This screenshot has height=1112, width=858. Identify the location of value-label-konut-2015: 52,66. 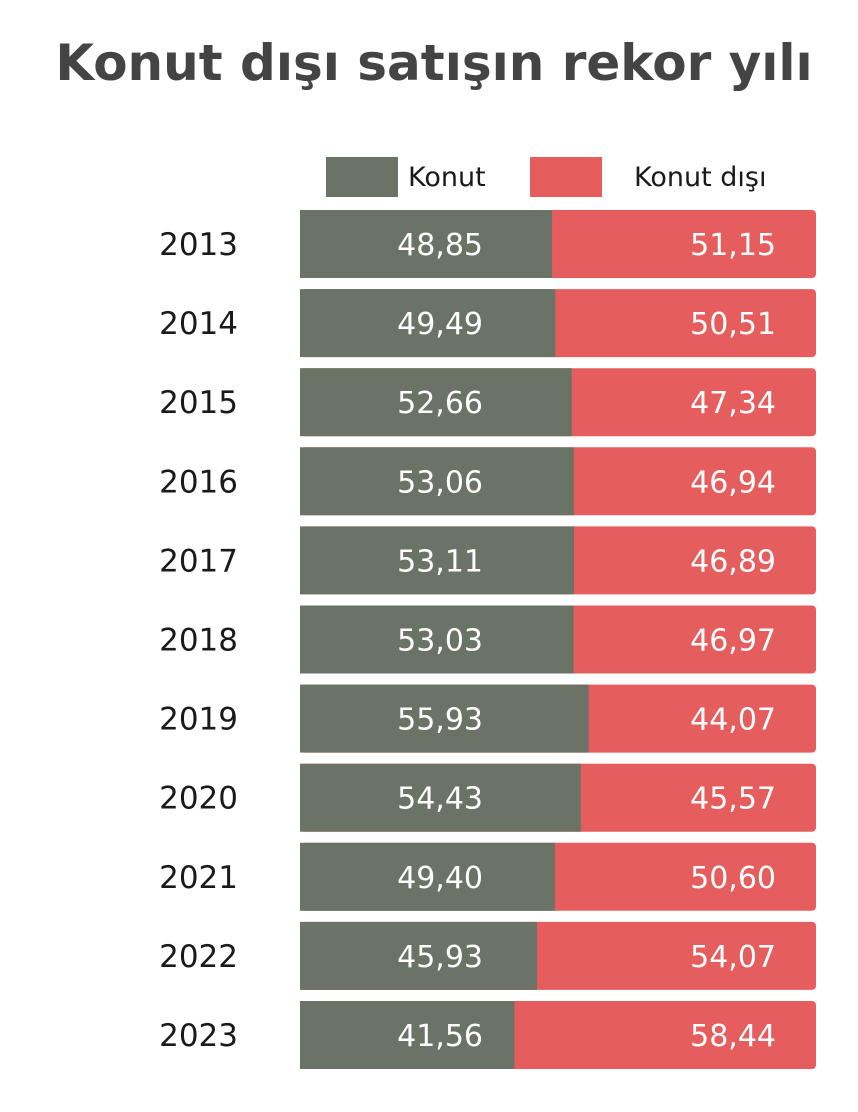
(440, 403).